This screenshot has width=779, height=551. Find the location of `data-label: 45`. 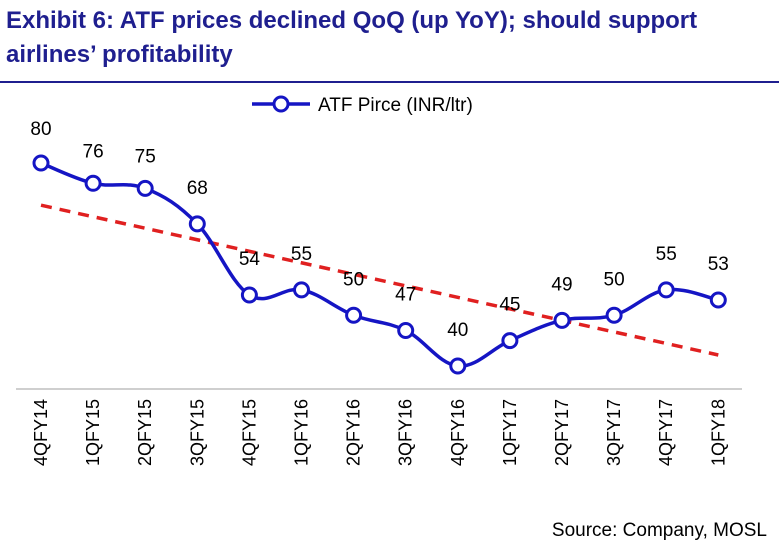

data-label: 45 is located at coordinates (509, 305).